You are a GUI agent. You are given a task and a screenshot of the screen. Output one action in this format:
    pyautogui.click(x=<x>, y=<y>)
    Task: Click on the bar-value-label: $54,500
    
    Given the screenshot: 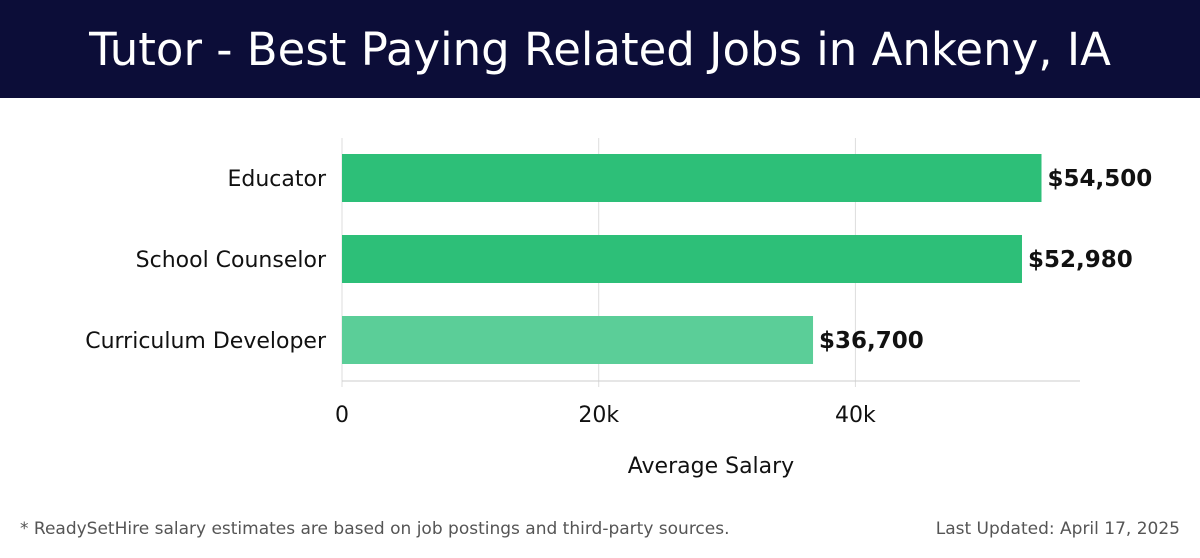 What is the action you would take?
    pyautogui.click(x=1099, y=179)
    